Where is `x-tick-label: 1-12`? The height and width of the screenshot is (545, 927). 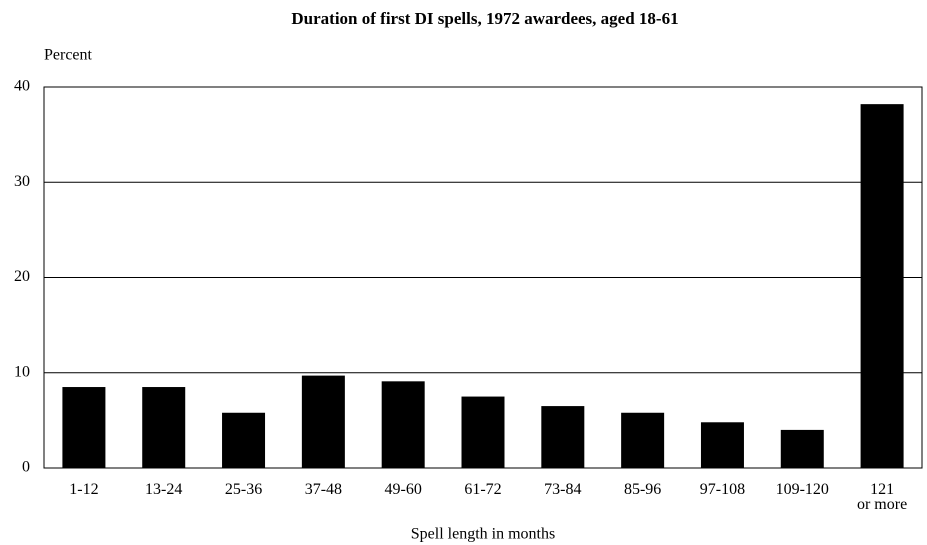 x-tick-label: 1-12 is located at coordinates (84, 489).